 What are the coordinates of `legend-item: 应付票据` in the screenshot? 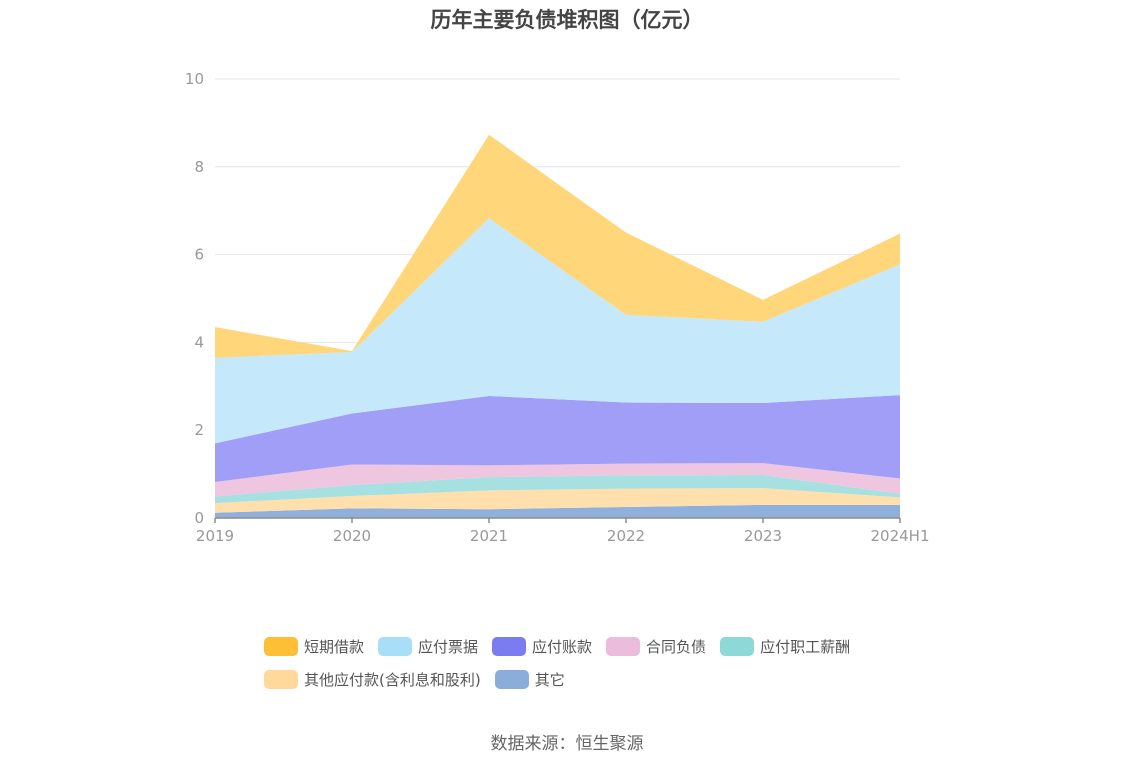 It's located at (428, 646).